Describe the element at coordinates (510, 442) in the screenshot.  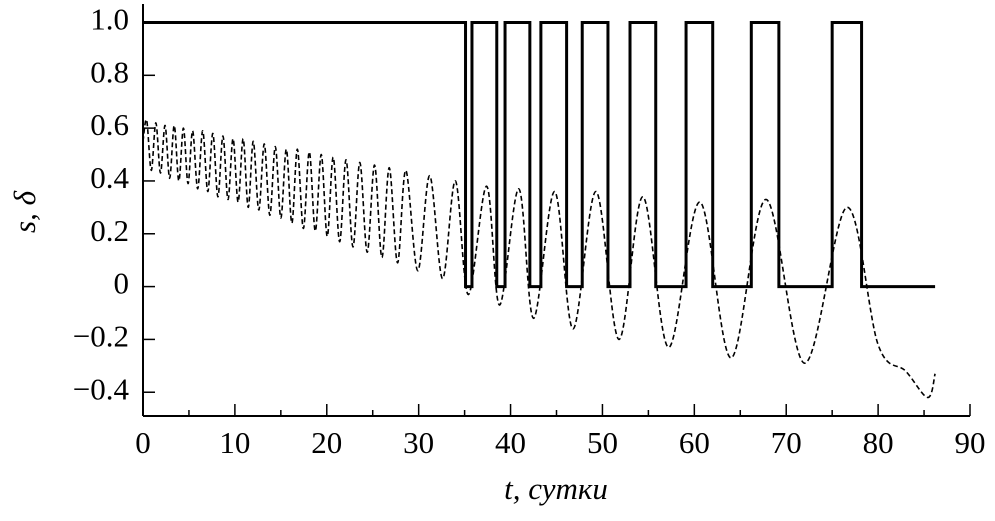
I see `x-tick-label: 40` at that location.